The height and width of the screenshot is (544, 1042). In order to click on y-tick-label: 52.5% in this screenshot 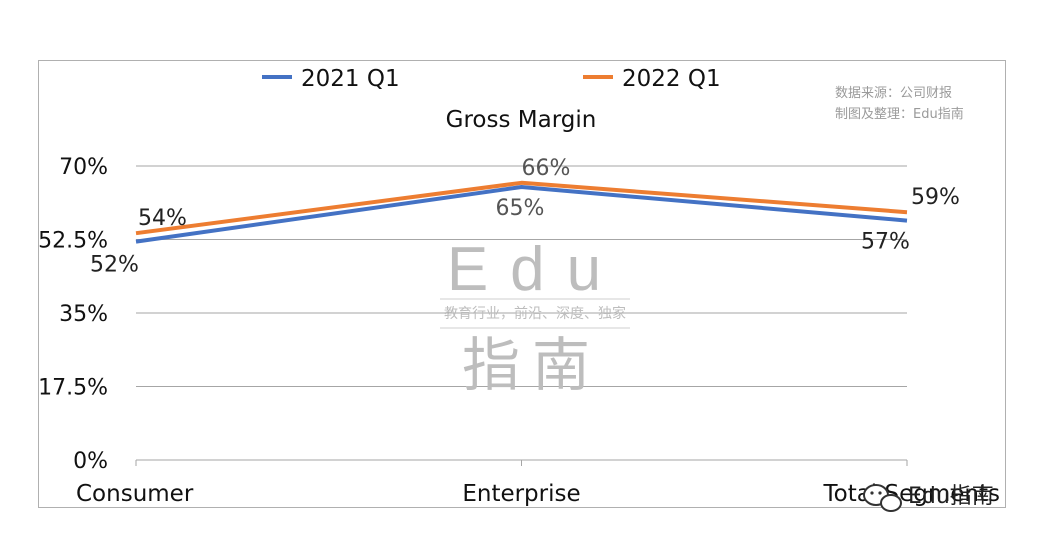, I will do `click(73, 241)`.